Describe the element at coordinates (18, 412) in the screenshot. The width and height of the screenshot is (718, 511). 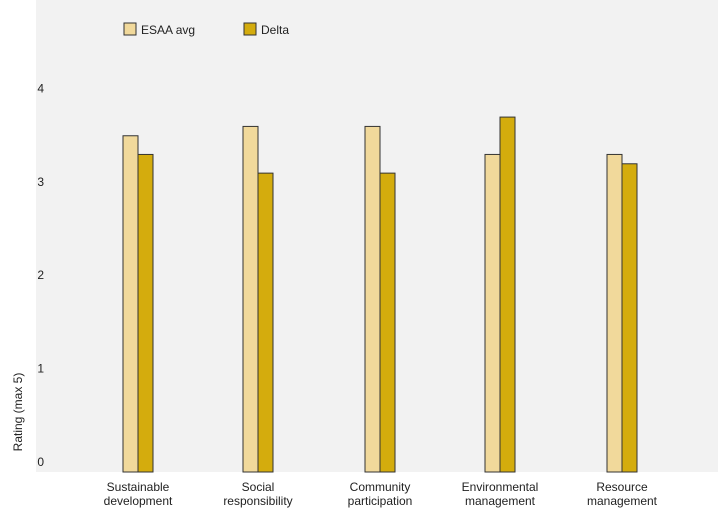
I see `y-axis-title: Rating (max 5)` at that location.